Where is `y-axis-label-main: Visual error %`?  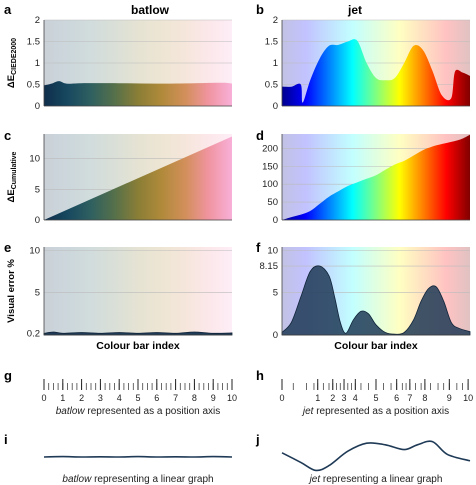 y-axis-label-main: Visual error % is located at coordinates (11, 291).